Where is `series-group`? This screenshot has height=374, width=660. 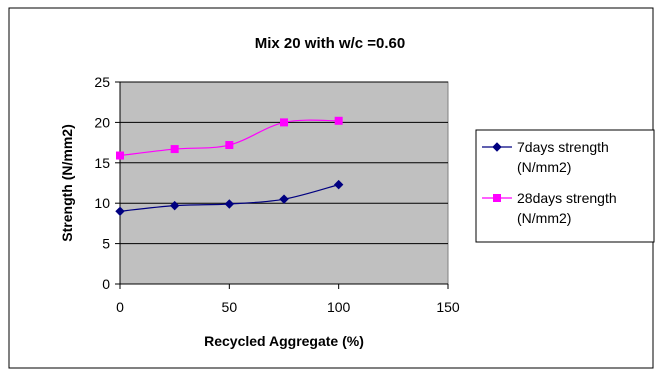
series-group is located at coordinates (229, 166).